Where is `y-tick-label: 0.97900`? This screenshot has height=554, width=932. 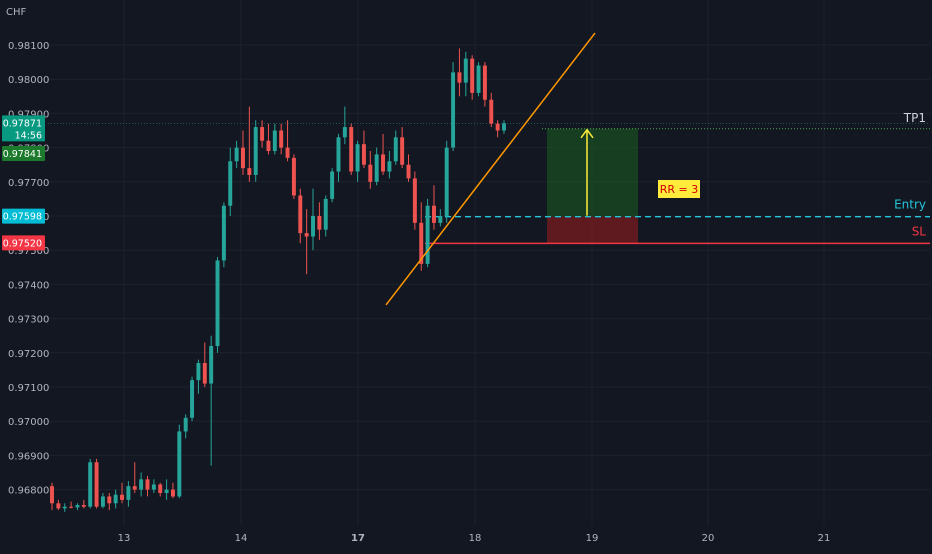
y-tick-label: 0.97900 is located at coordinates (28, 114).